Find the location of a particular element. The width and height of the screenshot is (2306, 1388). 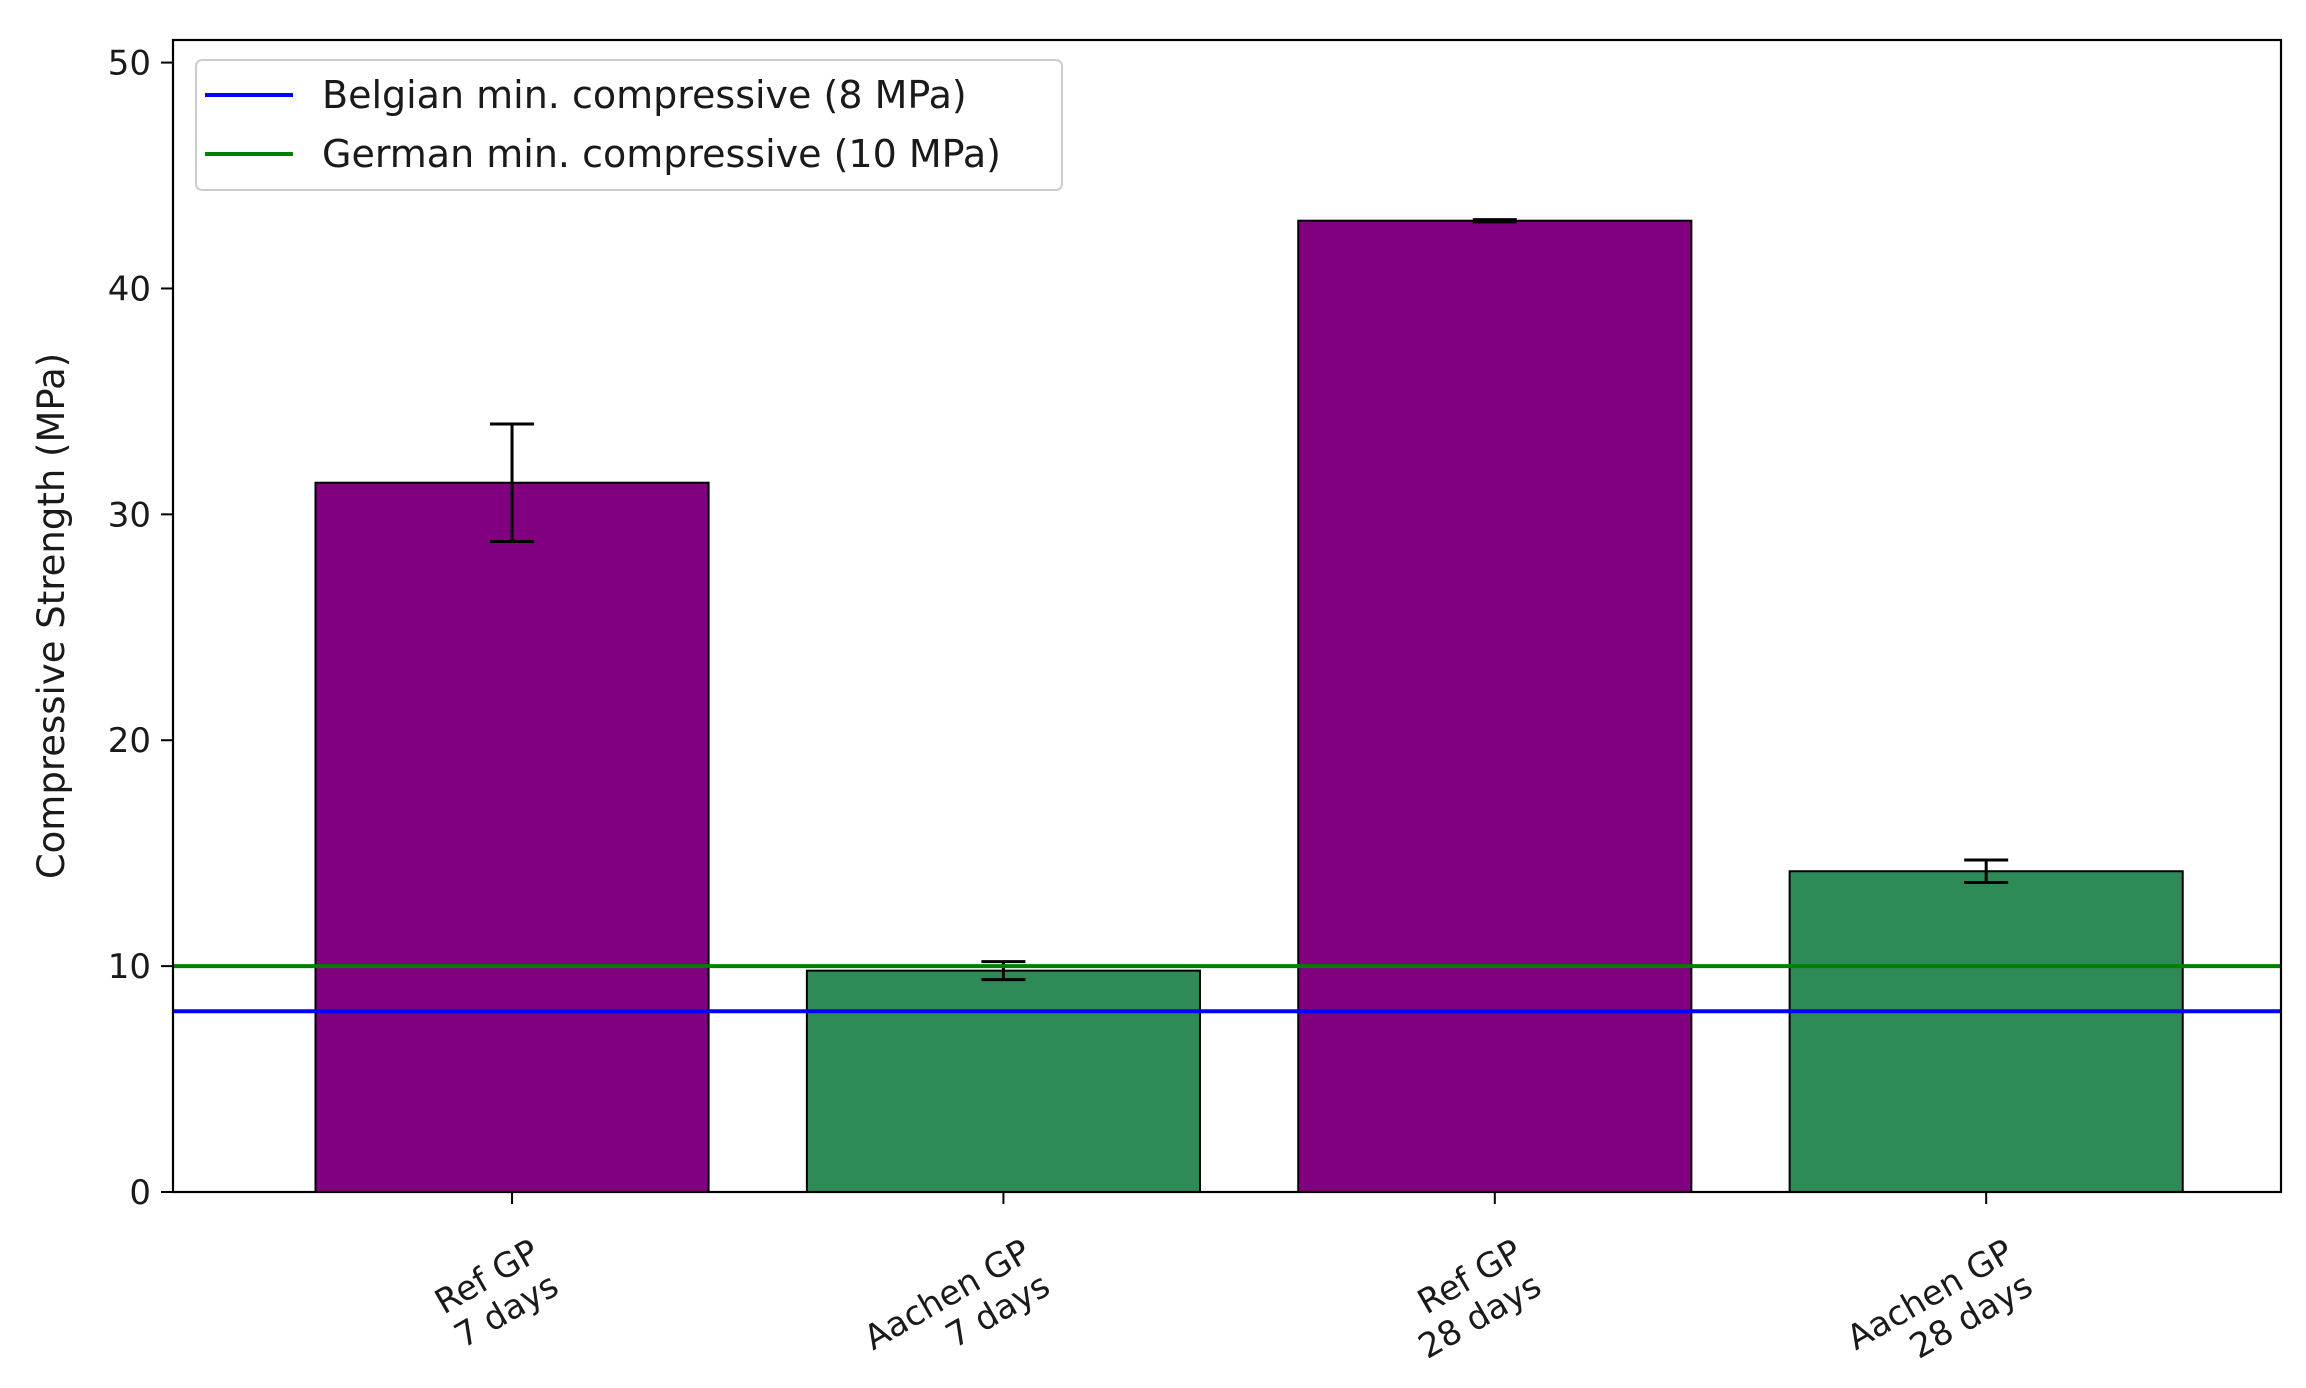

y-axis-label: Compressive Strength (MPa) is located at coordinates (51, 616).